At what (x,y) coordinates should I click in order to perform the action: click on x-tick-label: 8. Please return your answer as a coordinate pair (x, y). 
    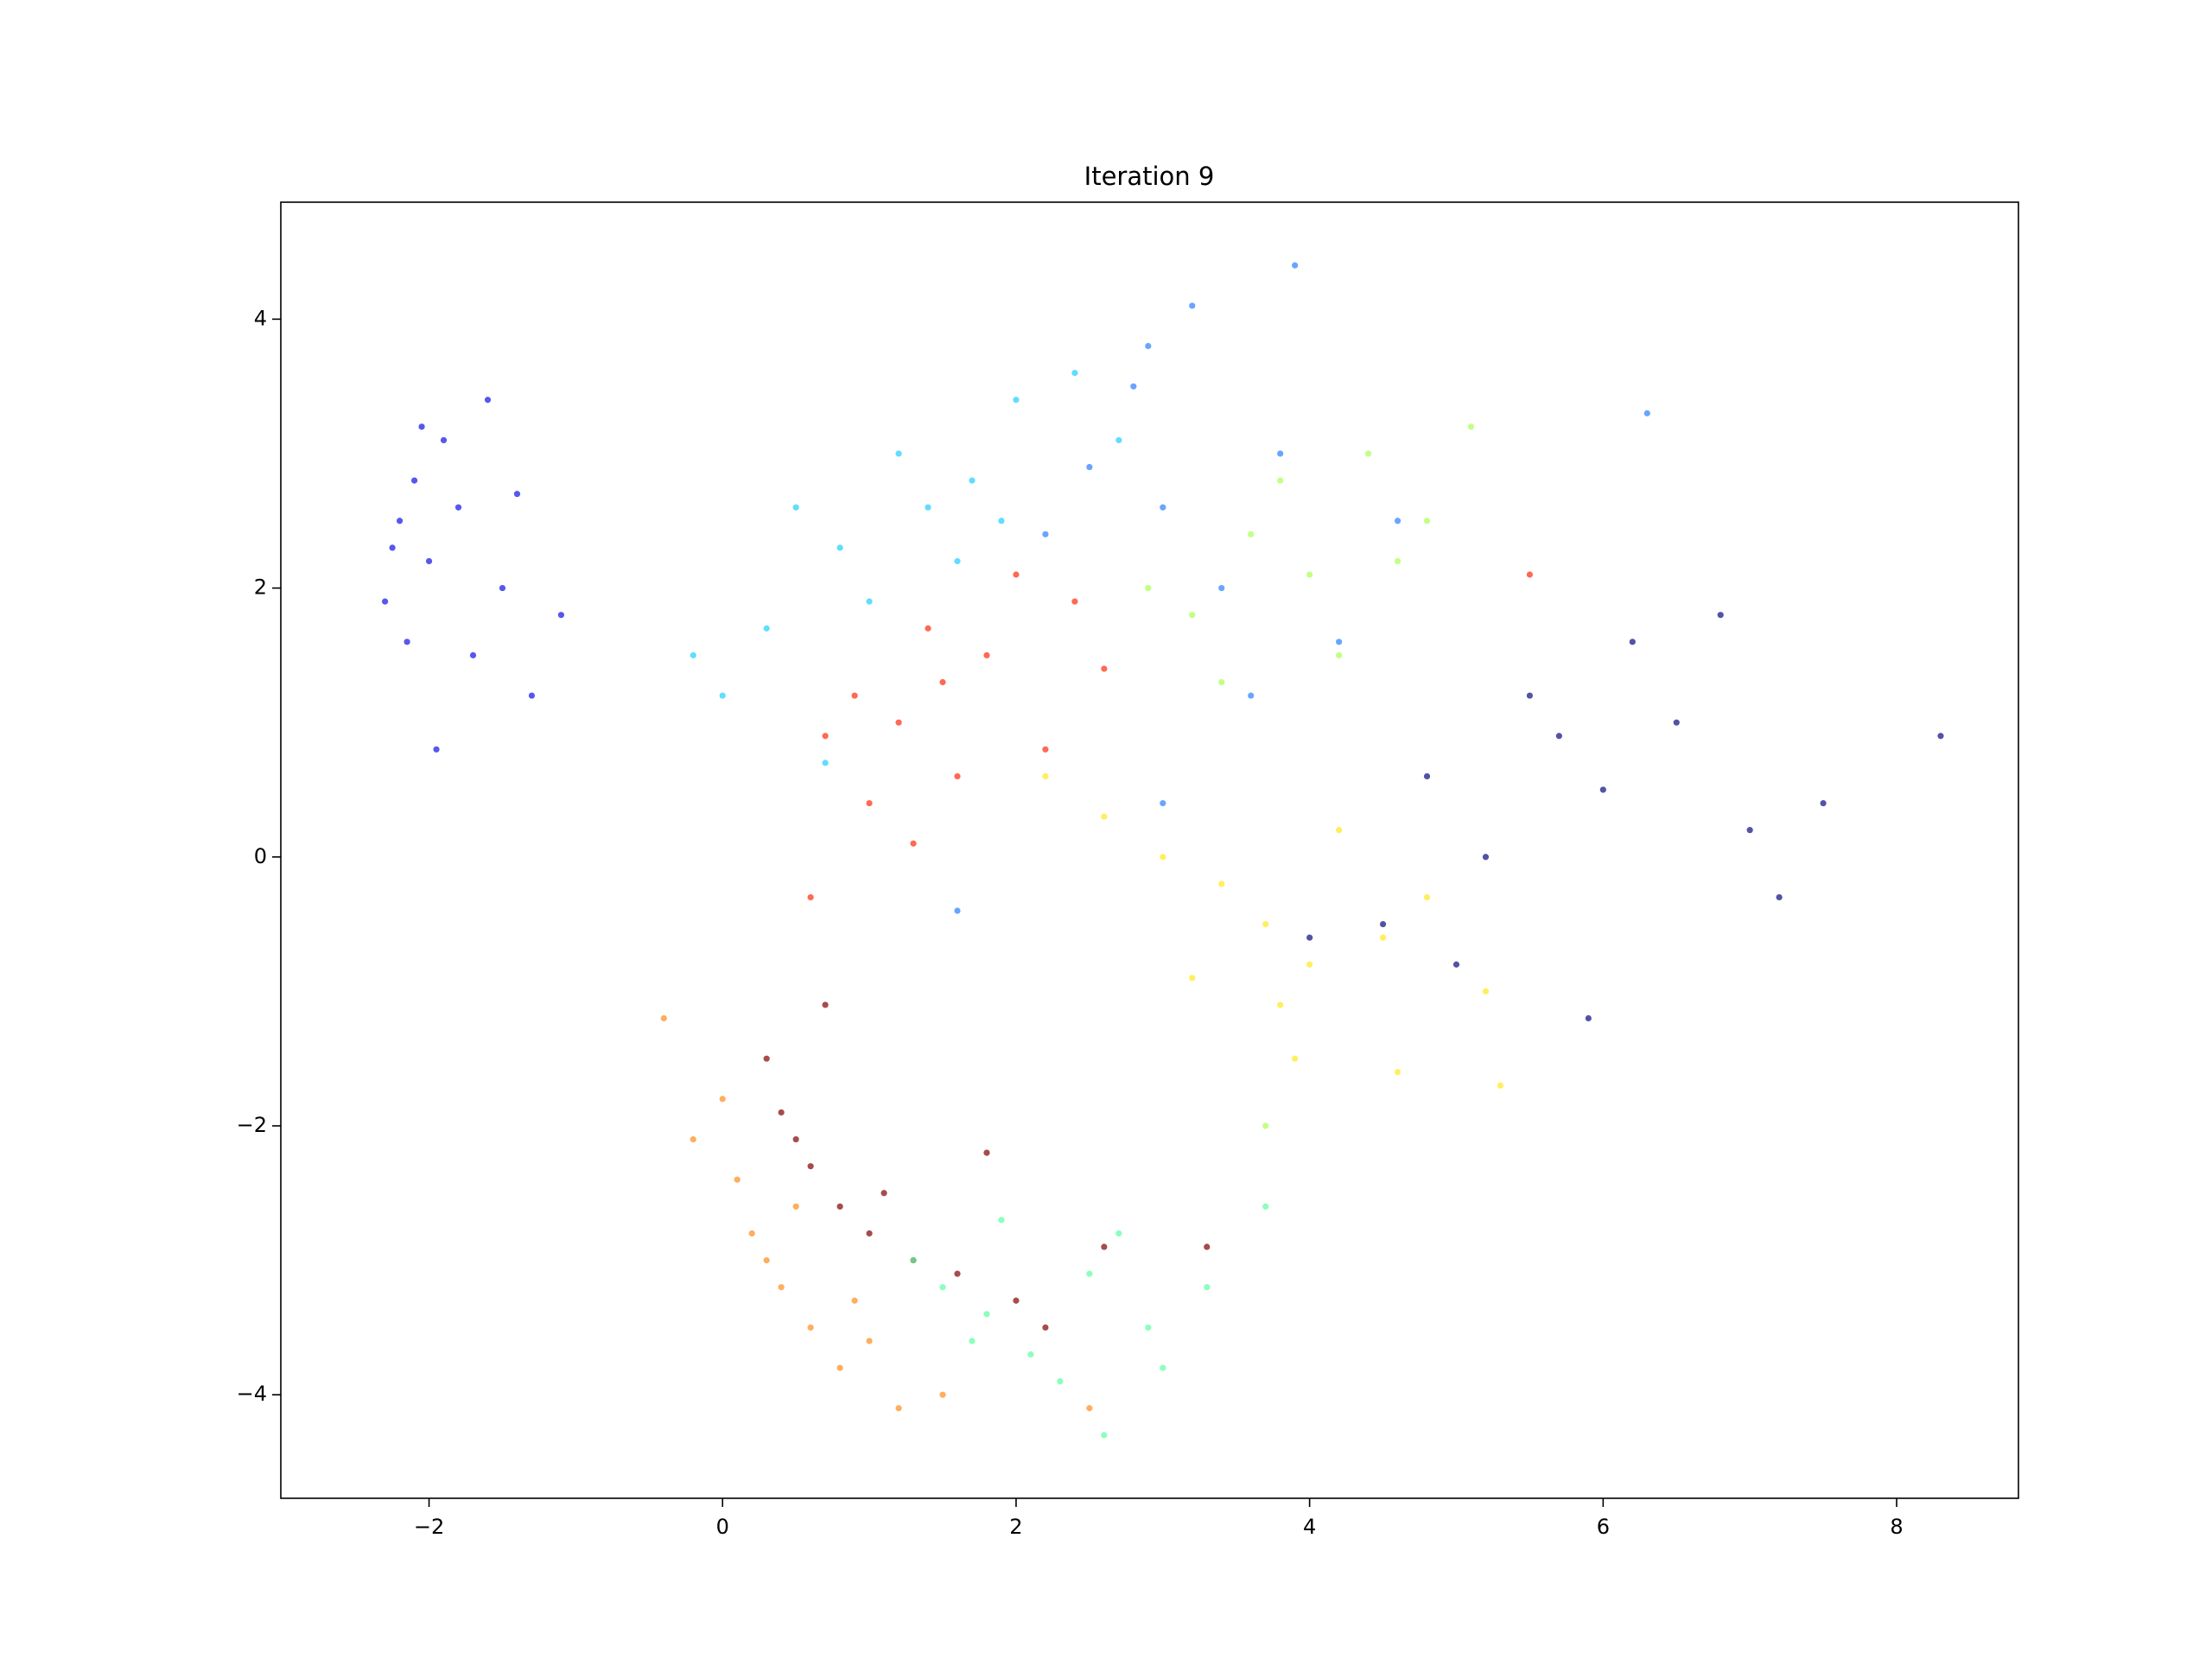
    Looking at the image, I should click on (1897, 1527).